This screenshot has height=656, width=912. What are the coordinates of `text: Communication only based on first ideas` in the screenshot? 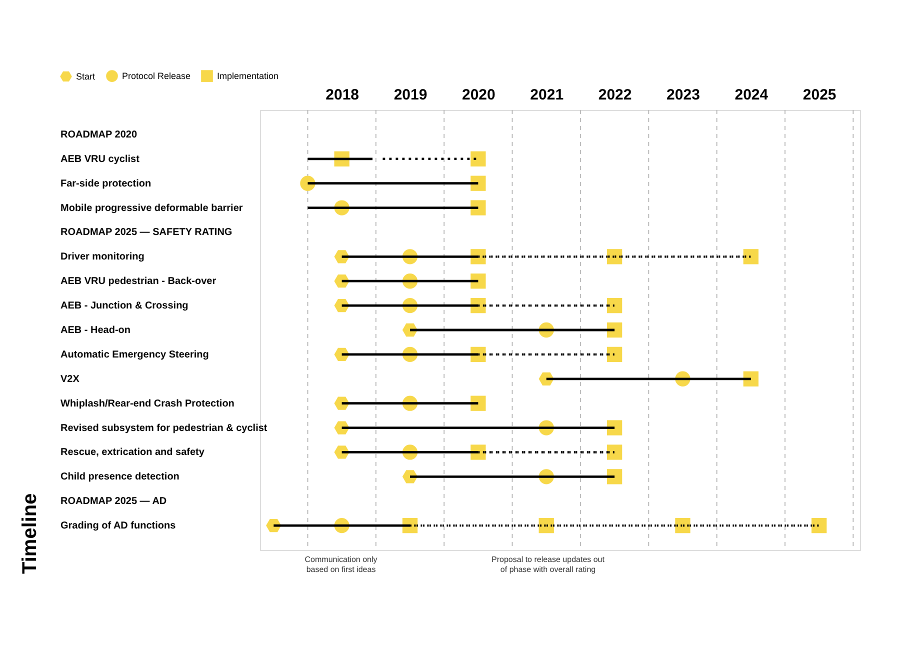 It's located at (341, 564).